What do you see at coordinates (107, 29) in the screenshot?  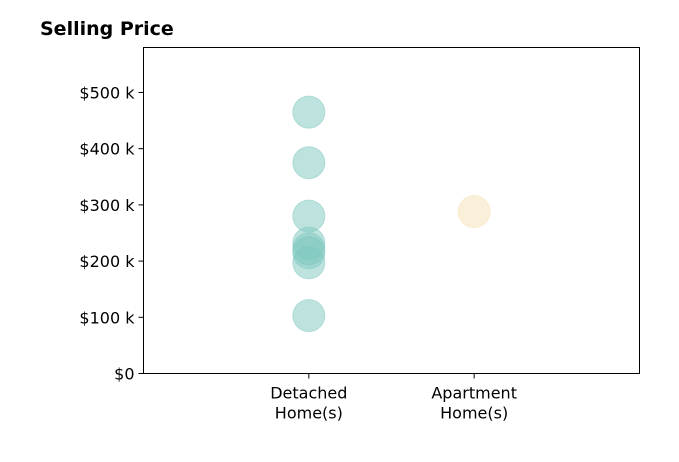 I see `chart-title: Selling Price` at bounding box center [107, 29].